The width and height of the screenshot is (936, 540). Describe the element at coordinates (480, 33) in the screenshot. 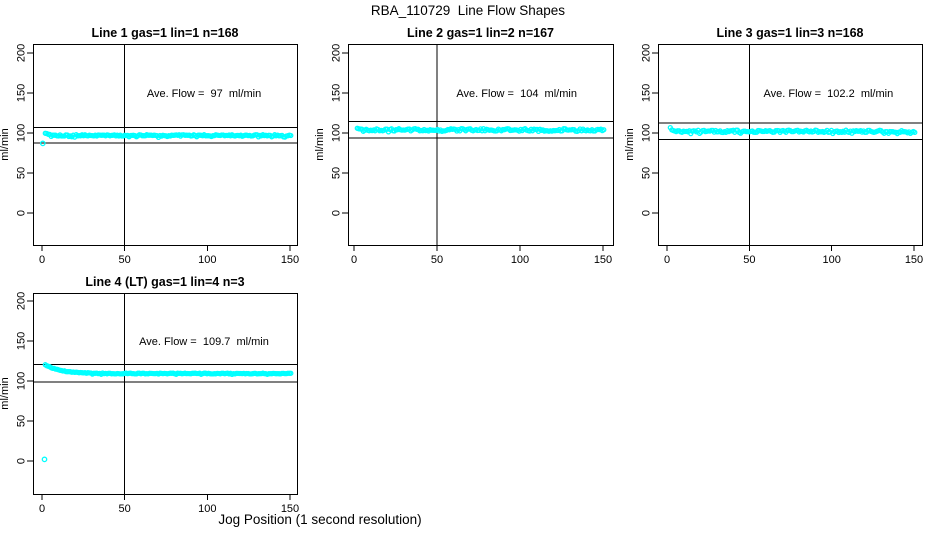

I see `panel-title: Line 2 gas=1 lin=2 n=167` at that location.